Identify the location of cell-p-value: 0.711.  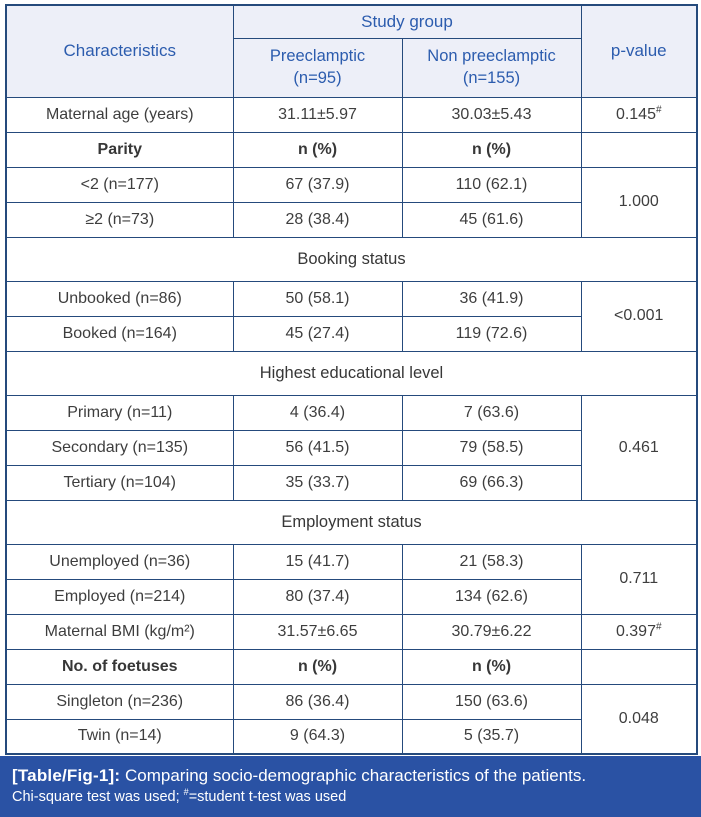
(639, 579).